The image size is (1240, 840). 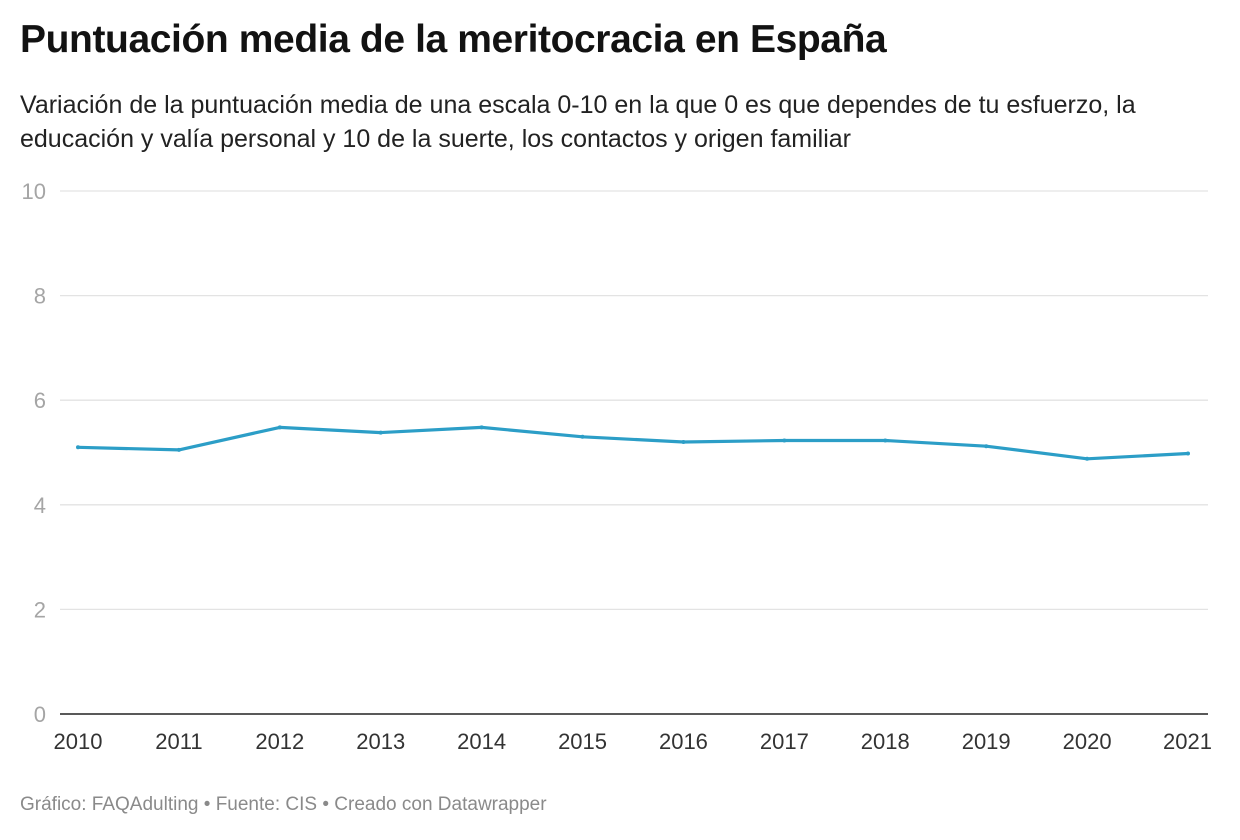 I want to click on y-tick-label: 0, so click(x=40, y=714).